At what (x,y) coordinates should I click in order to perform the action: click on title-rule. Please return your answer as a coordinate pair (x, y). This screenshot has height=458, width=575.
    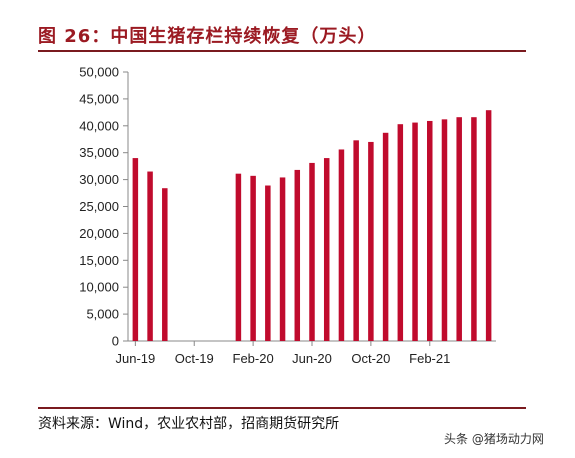
    Looking at the image, I should click on (282, 51).